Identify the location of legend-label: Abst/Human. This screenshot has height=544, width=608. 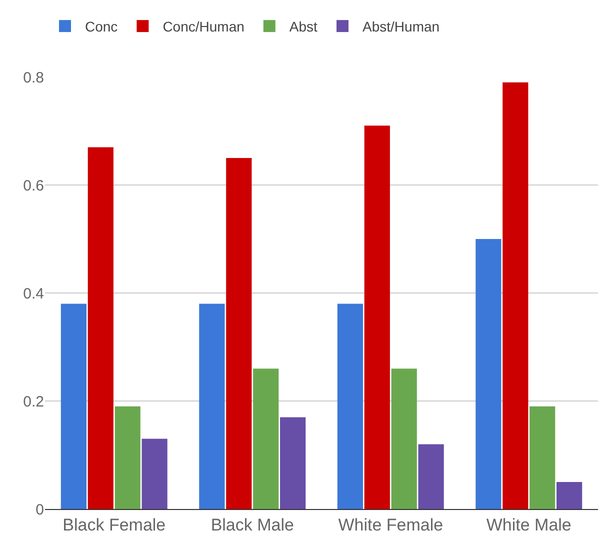
(401, 26).